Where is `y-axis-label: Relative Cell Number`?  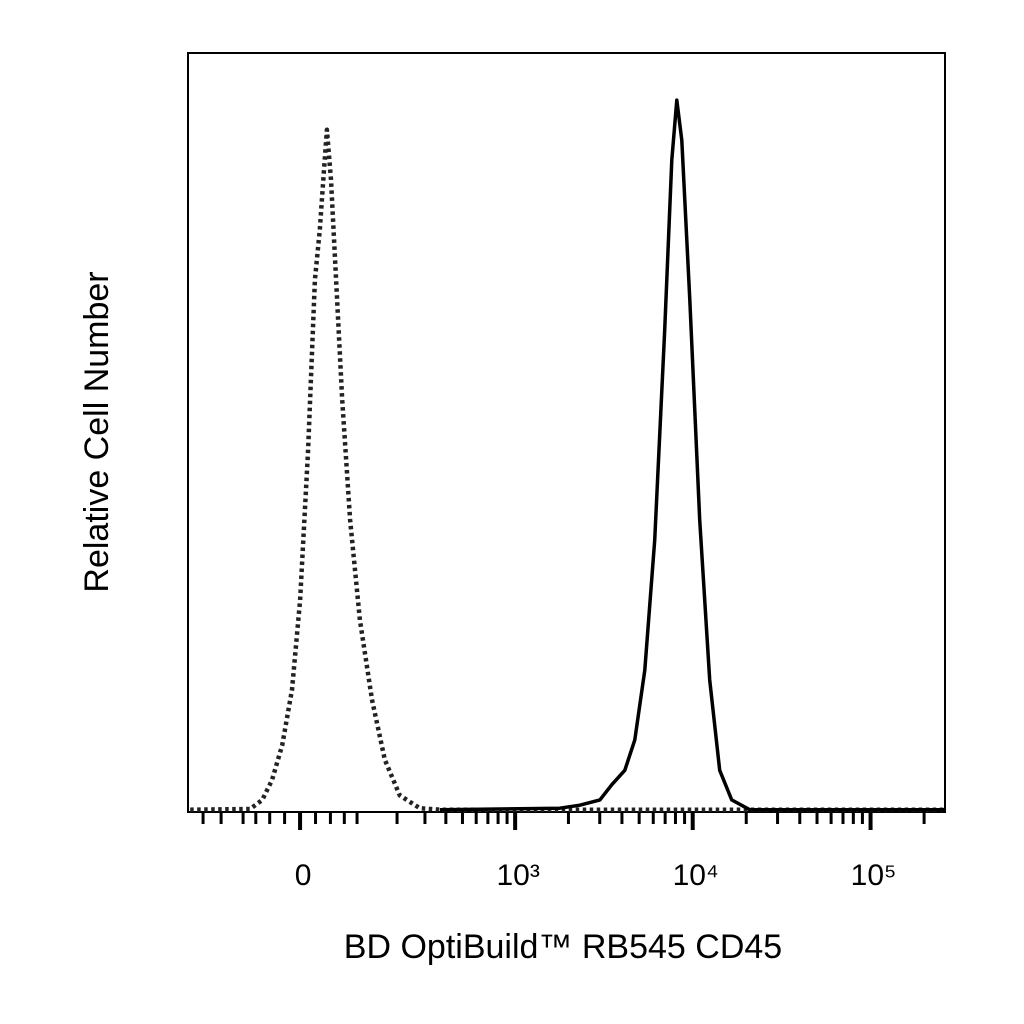
y-axis-label: Relative Cell Number is located at coordinates (97, 431).